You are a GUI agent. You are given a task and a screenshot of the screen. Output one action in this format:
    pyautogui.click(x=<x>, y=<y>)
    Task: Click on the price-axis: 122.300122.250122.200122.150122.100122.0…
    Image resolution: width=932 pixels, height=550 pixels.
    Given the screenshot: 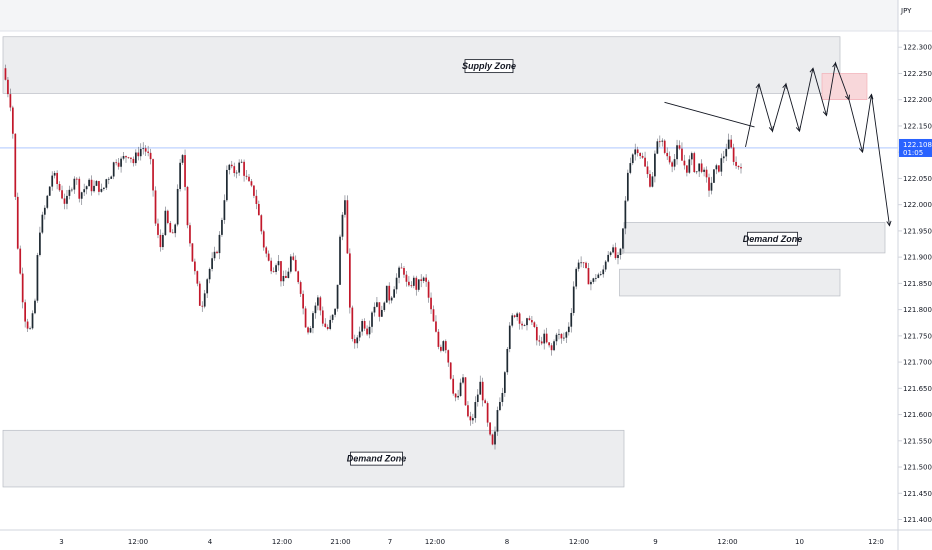 What is the action you would take?
    pyautogui.click(x=914, y=275)
    